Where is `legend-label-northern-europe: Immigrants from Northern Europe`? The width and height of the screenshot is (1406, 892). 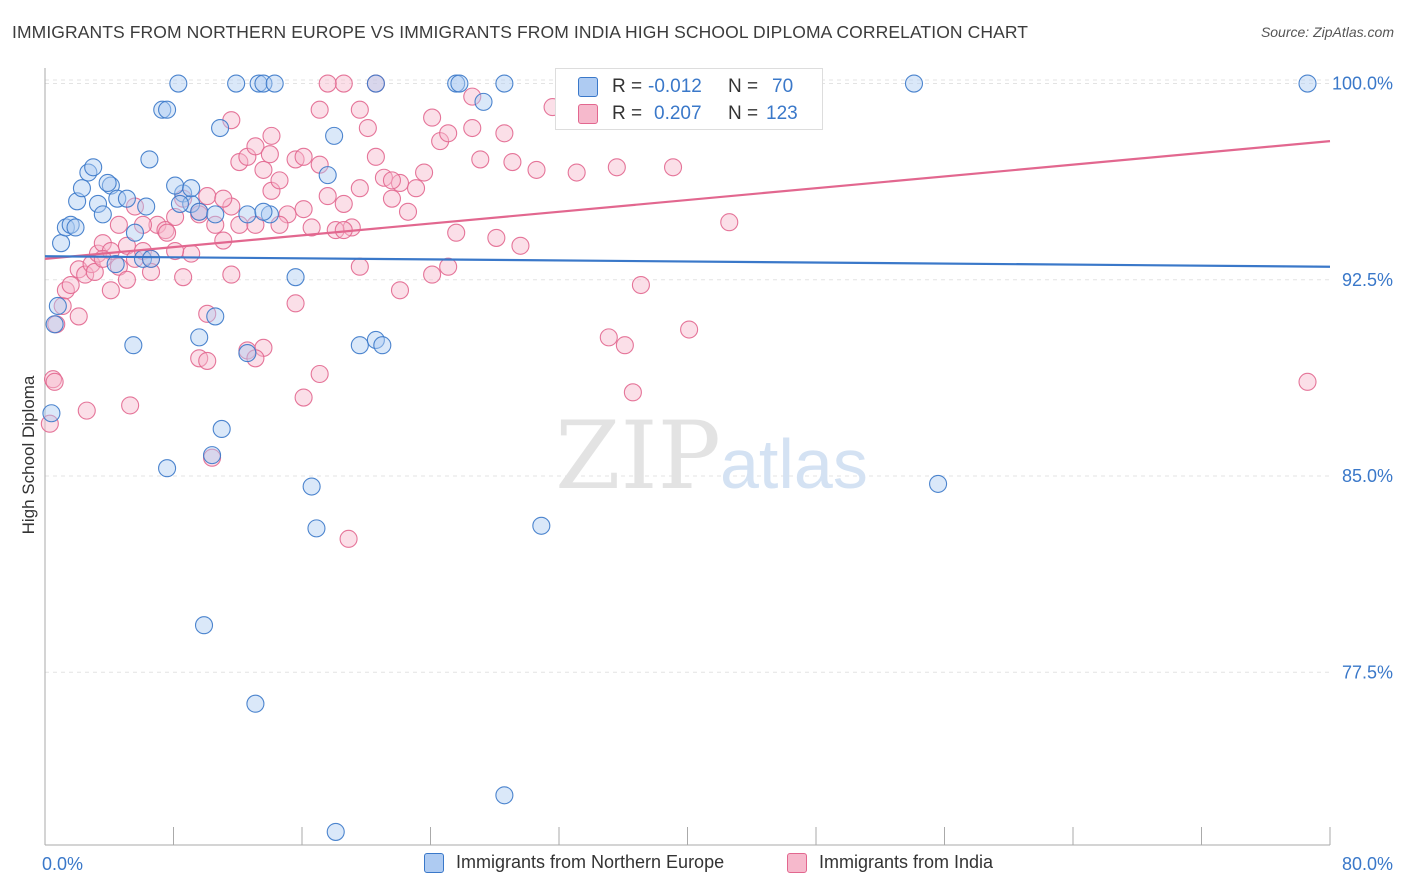
legend-label-northern-europe: Immigrants from Northern Europe is located at coordinates (590, 862).